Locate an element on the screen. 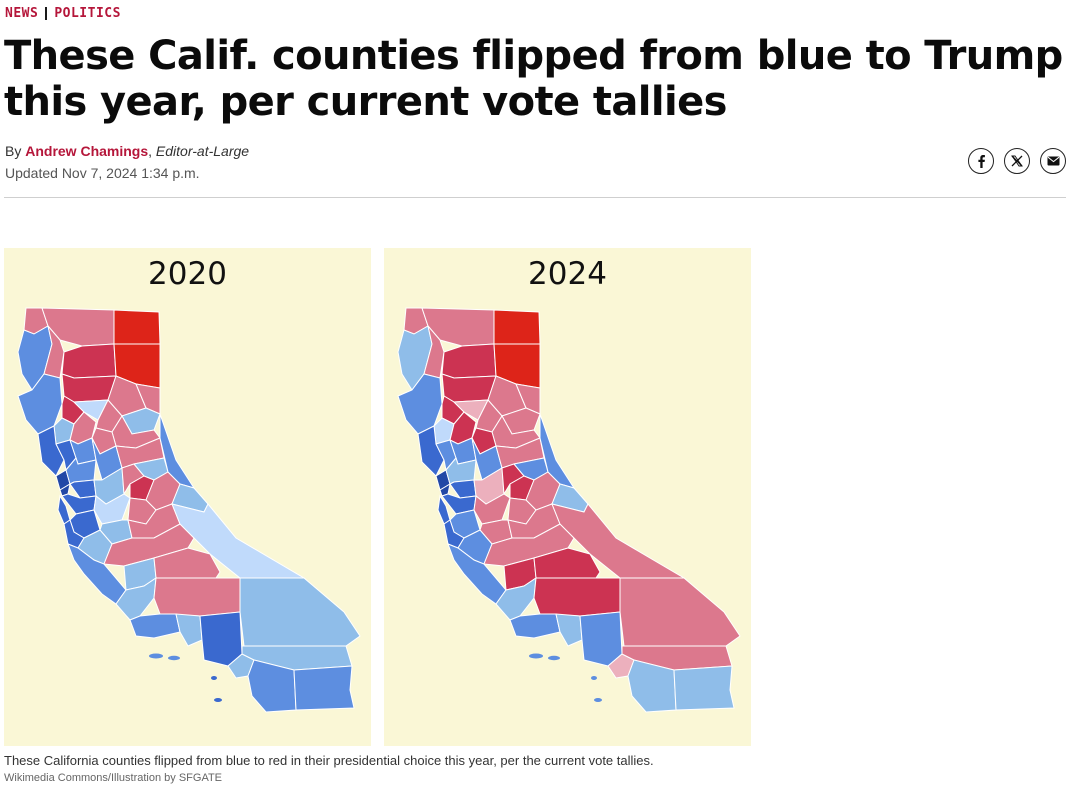 The height and width of the screenshot is (790, 1080). share-facebook-button is located at coordinates (981, 161).